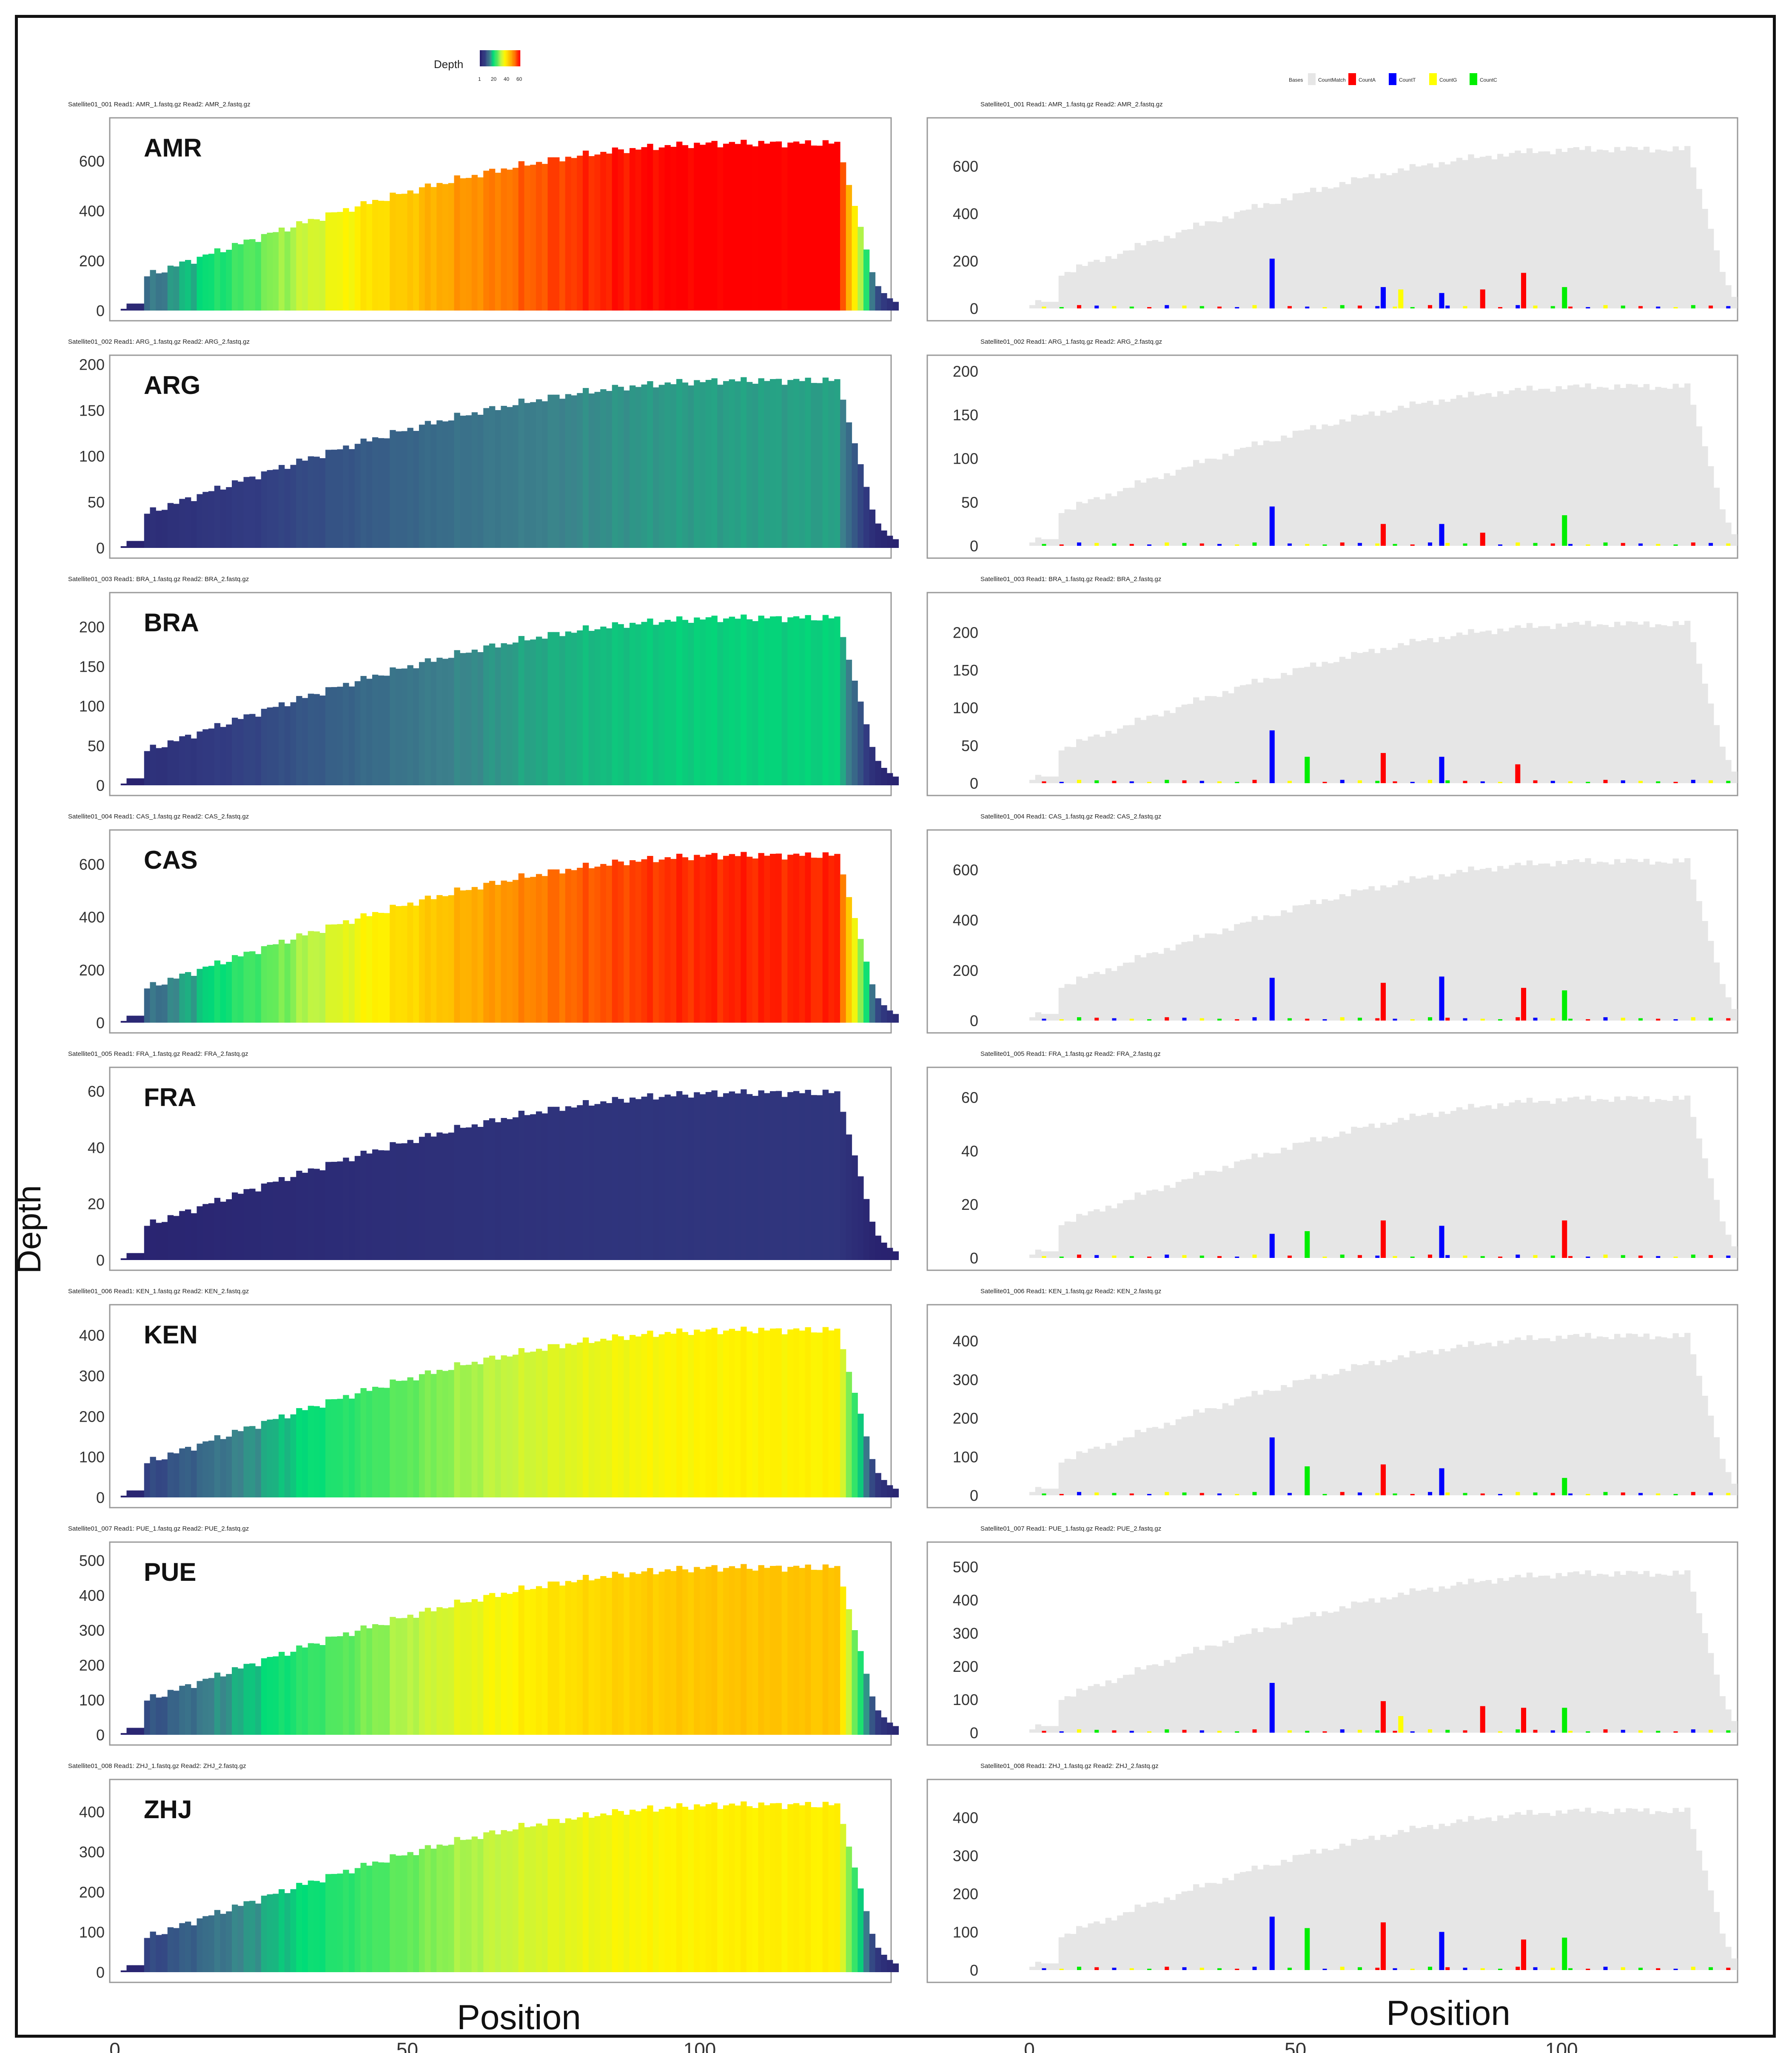 The image size is (1792, 2053). I want to click on right-y-tick: 400, so click(966, 921).